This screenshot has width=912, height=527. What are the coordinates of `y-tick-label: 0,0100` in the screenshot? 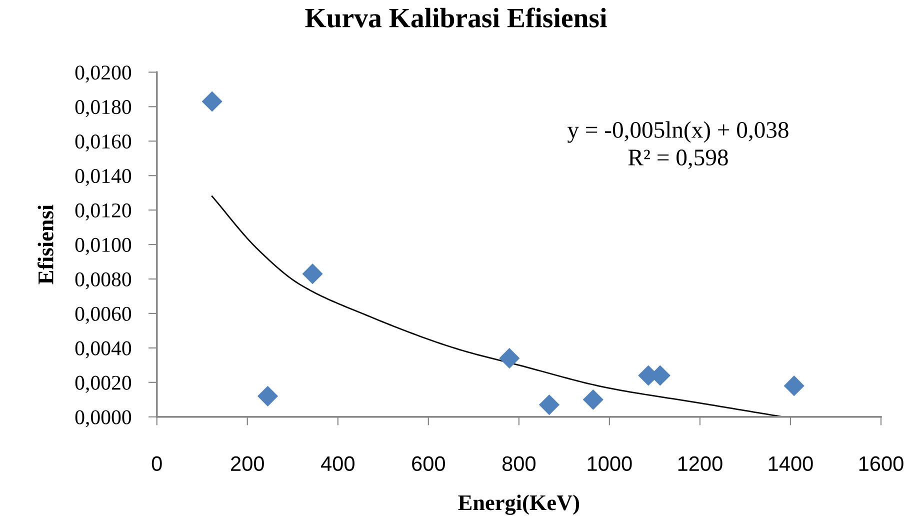 It's located at (103, 246).